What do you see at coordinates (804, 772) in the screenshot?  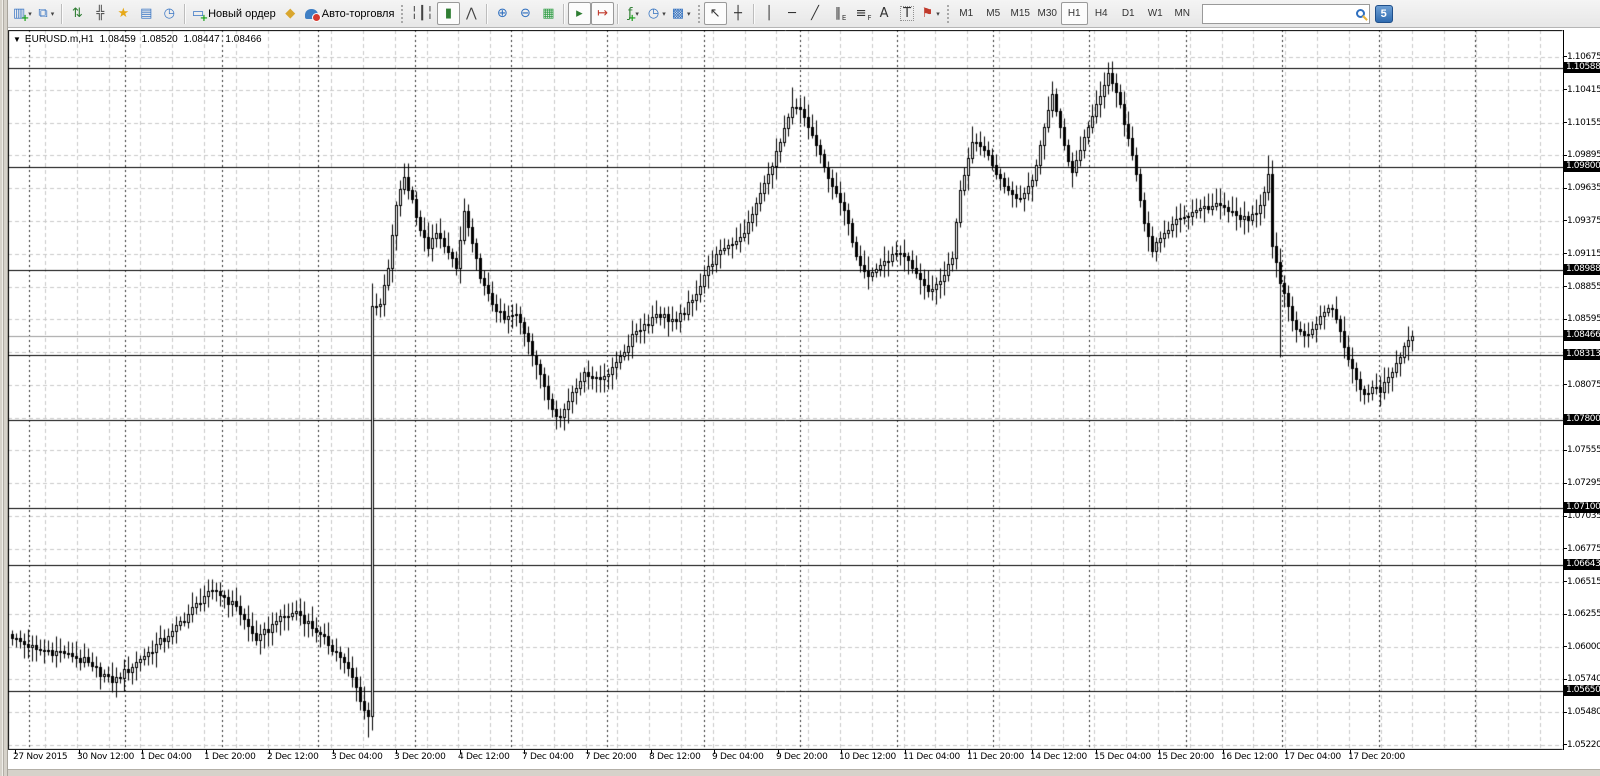 I see `window-bottom-edge` at bounding box center [804, 772].